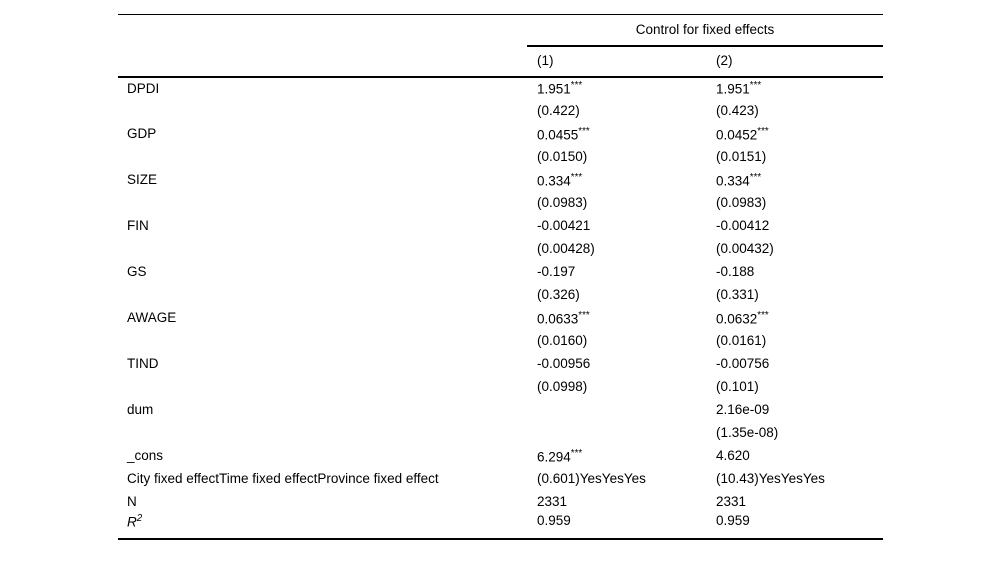  I want to click on column-header-1: (1), so click(617, 61).